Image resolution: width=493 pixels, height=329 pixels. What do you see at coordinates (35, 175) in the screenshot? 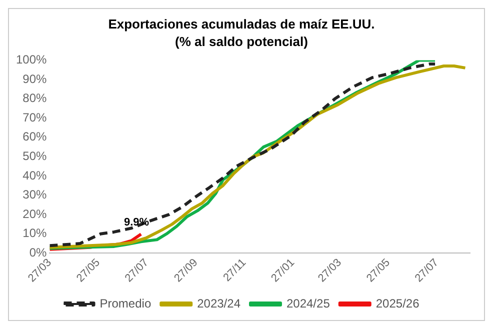
I see `y-tick-label: 40%` at bounding box center [35, 175].